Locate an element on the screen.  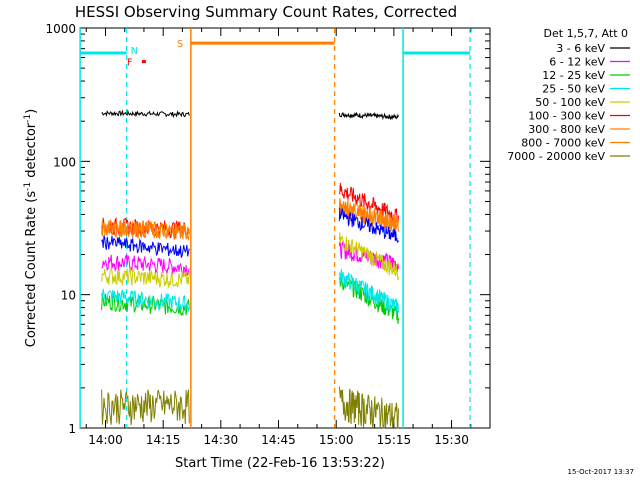
y-axis-label-sup1: -1 is located at coordinates (28, 186).